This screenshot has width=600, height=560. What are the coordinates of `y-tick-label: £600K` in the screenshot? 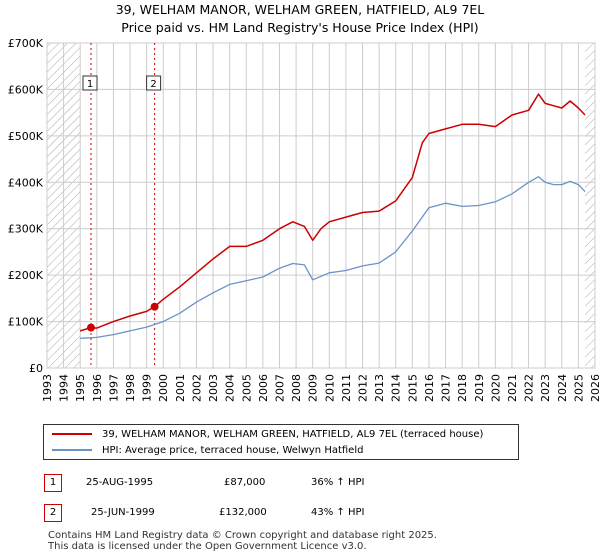 It's located at (26, 89).